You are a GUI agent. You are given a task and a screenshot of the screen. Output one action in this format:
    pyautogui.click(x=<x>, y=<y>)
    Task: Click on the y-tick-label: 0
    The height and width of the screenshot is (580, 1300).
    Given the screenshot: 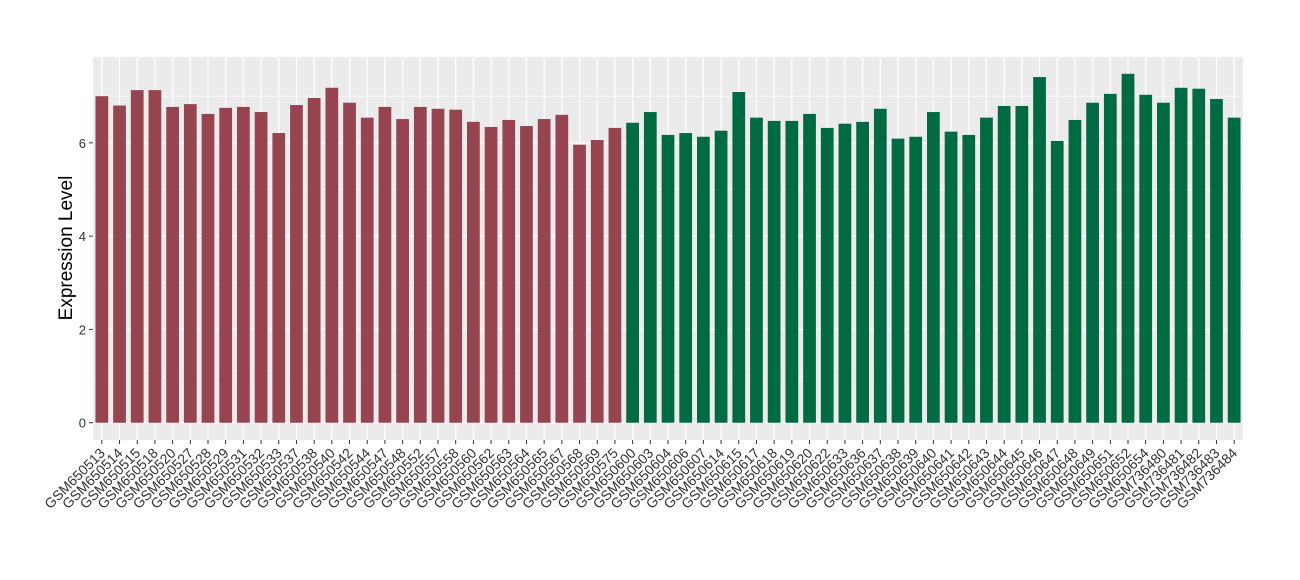 What is the action you would take?
    pyautogui.click(x=82, y=423)
    